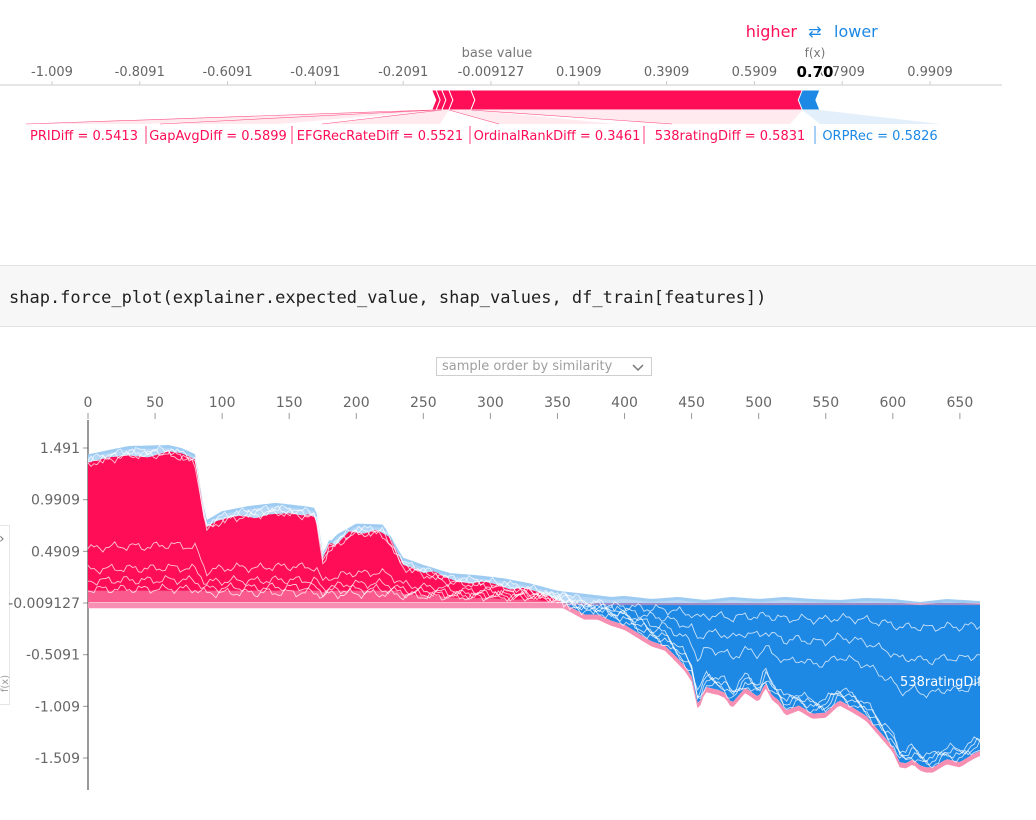  Describe the element at coordinates (289, 403) in the screenshot. I see `x-tick-label: 150` at that location.